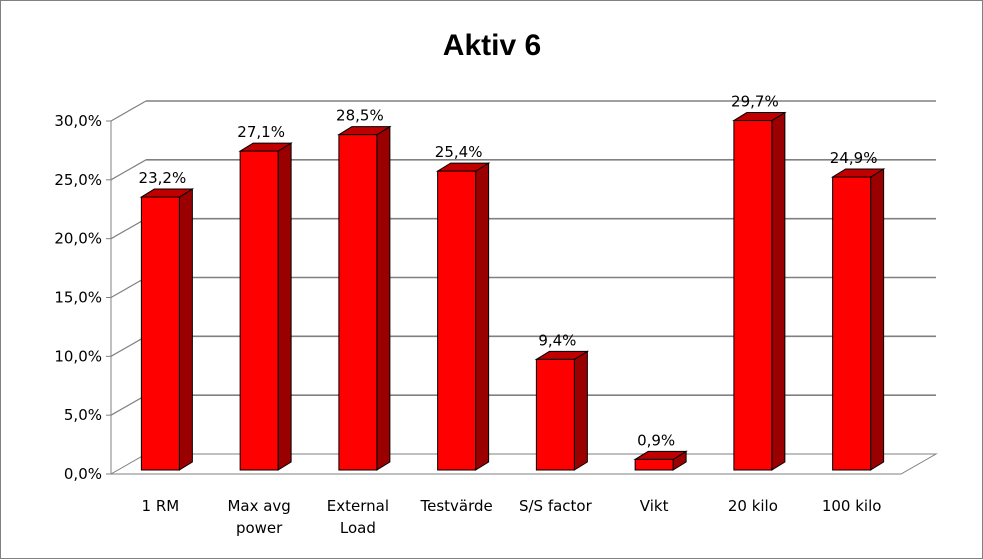 Image resolution: width=983 pixels, height=560 pixels. I want to click on chart-title: Aktiv 6, so click(492, 45).